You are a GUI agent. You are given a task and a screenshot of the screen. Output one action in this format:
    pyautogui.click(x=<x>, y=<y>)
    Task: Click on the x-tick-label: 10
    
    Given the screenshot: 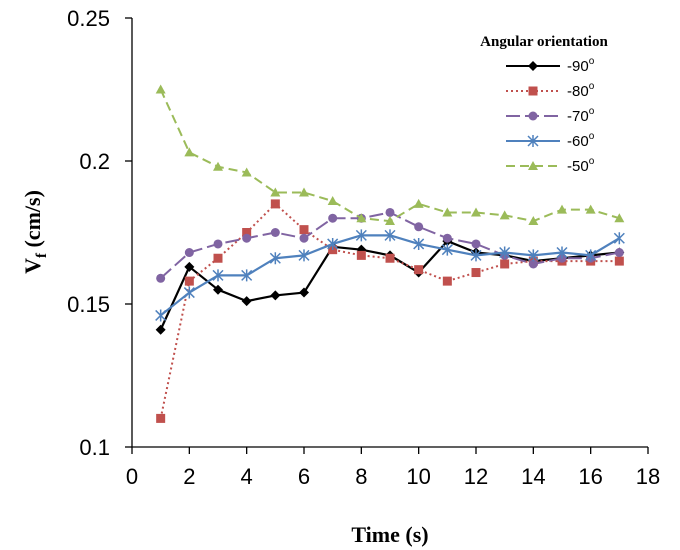 What is the action you would take?
    pyautogui.click(x=418, y=476)
    